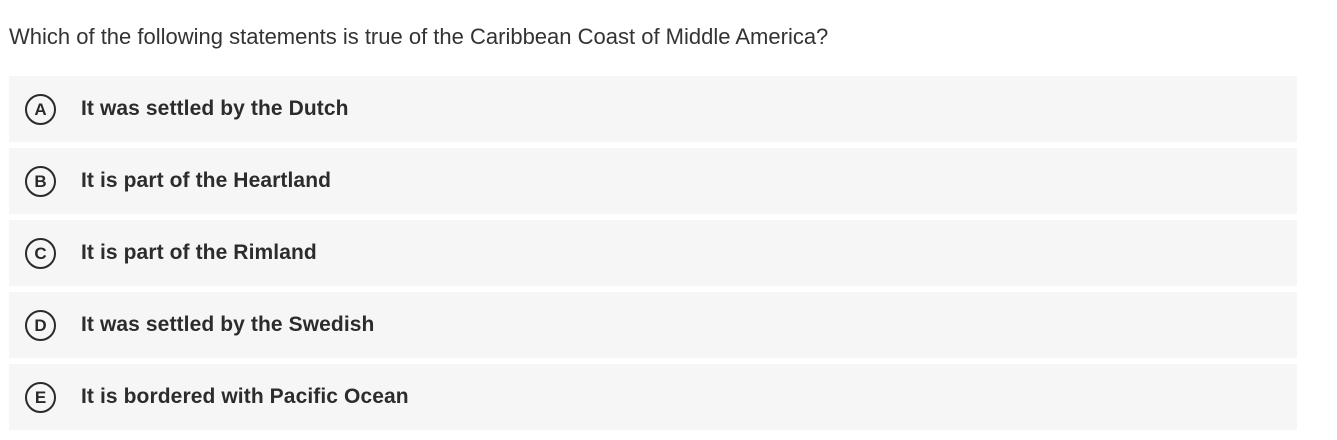  Describe the element at coordinates (199, 252) in the screenshot. I see `option-label: It is part of the Rimland` at that location.